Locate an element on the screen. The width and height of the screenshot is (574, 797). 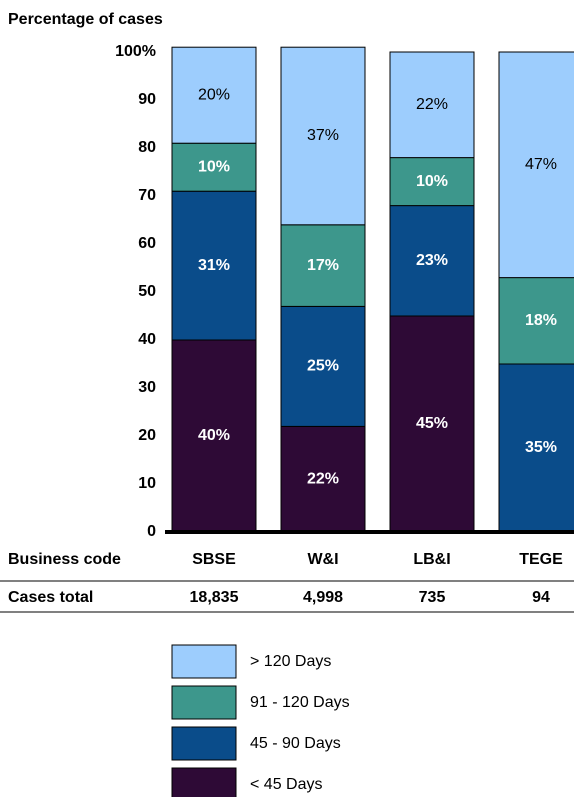
y-tick-label: 80 is located at coordinates (147, 147).